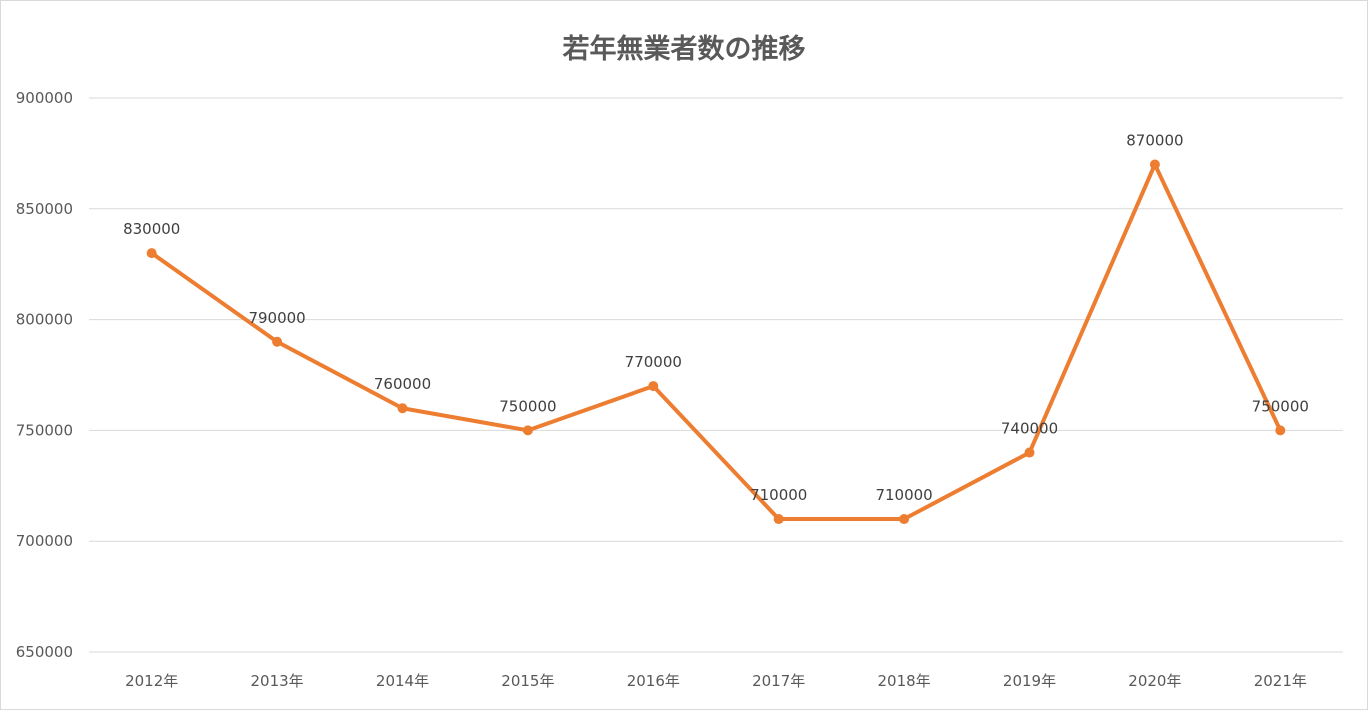 The width and height of the screenshot is (1368, 710). I want to click on x-tick-label: 2019年, so click(1029, 681).